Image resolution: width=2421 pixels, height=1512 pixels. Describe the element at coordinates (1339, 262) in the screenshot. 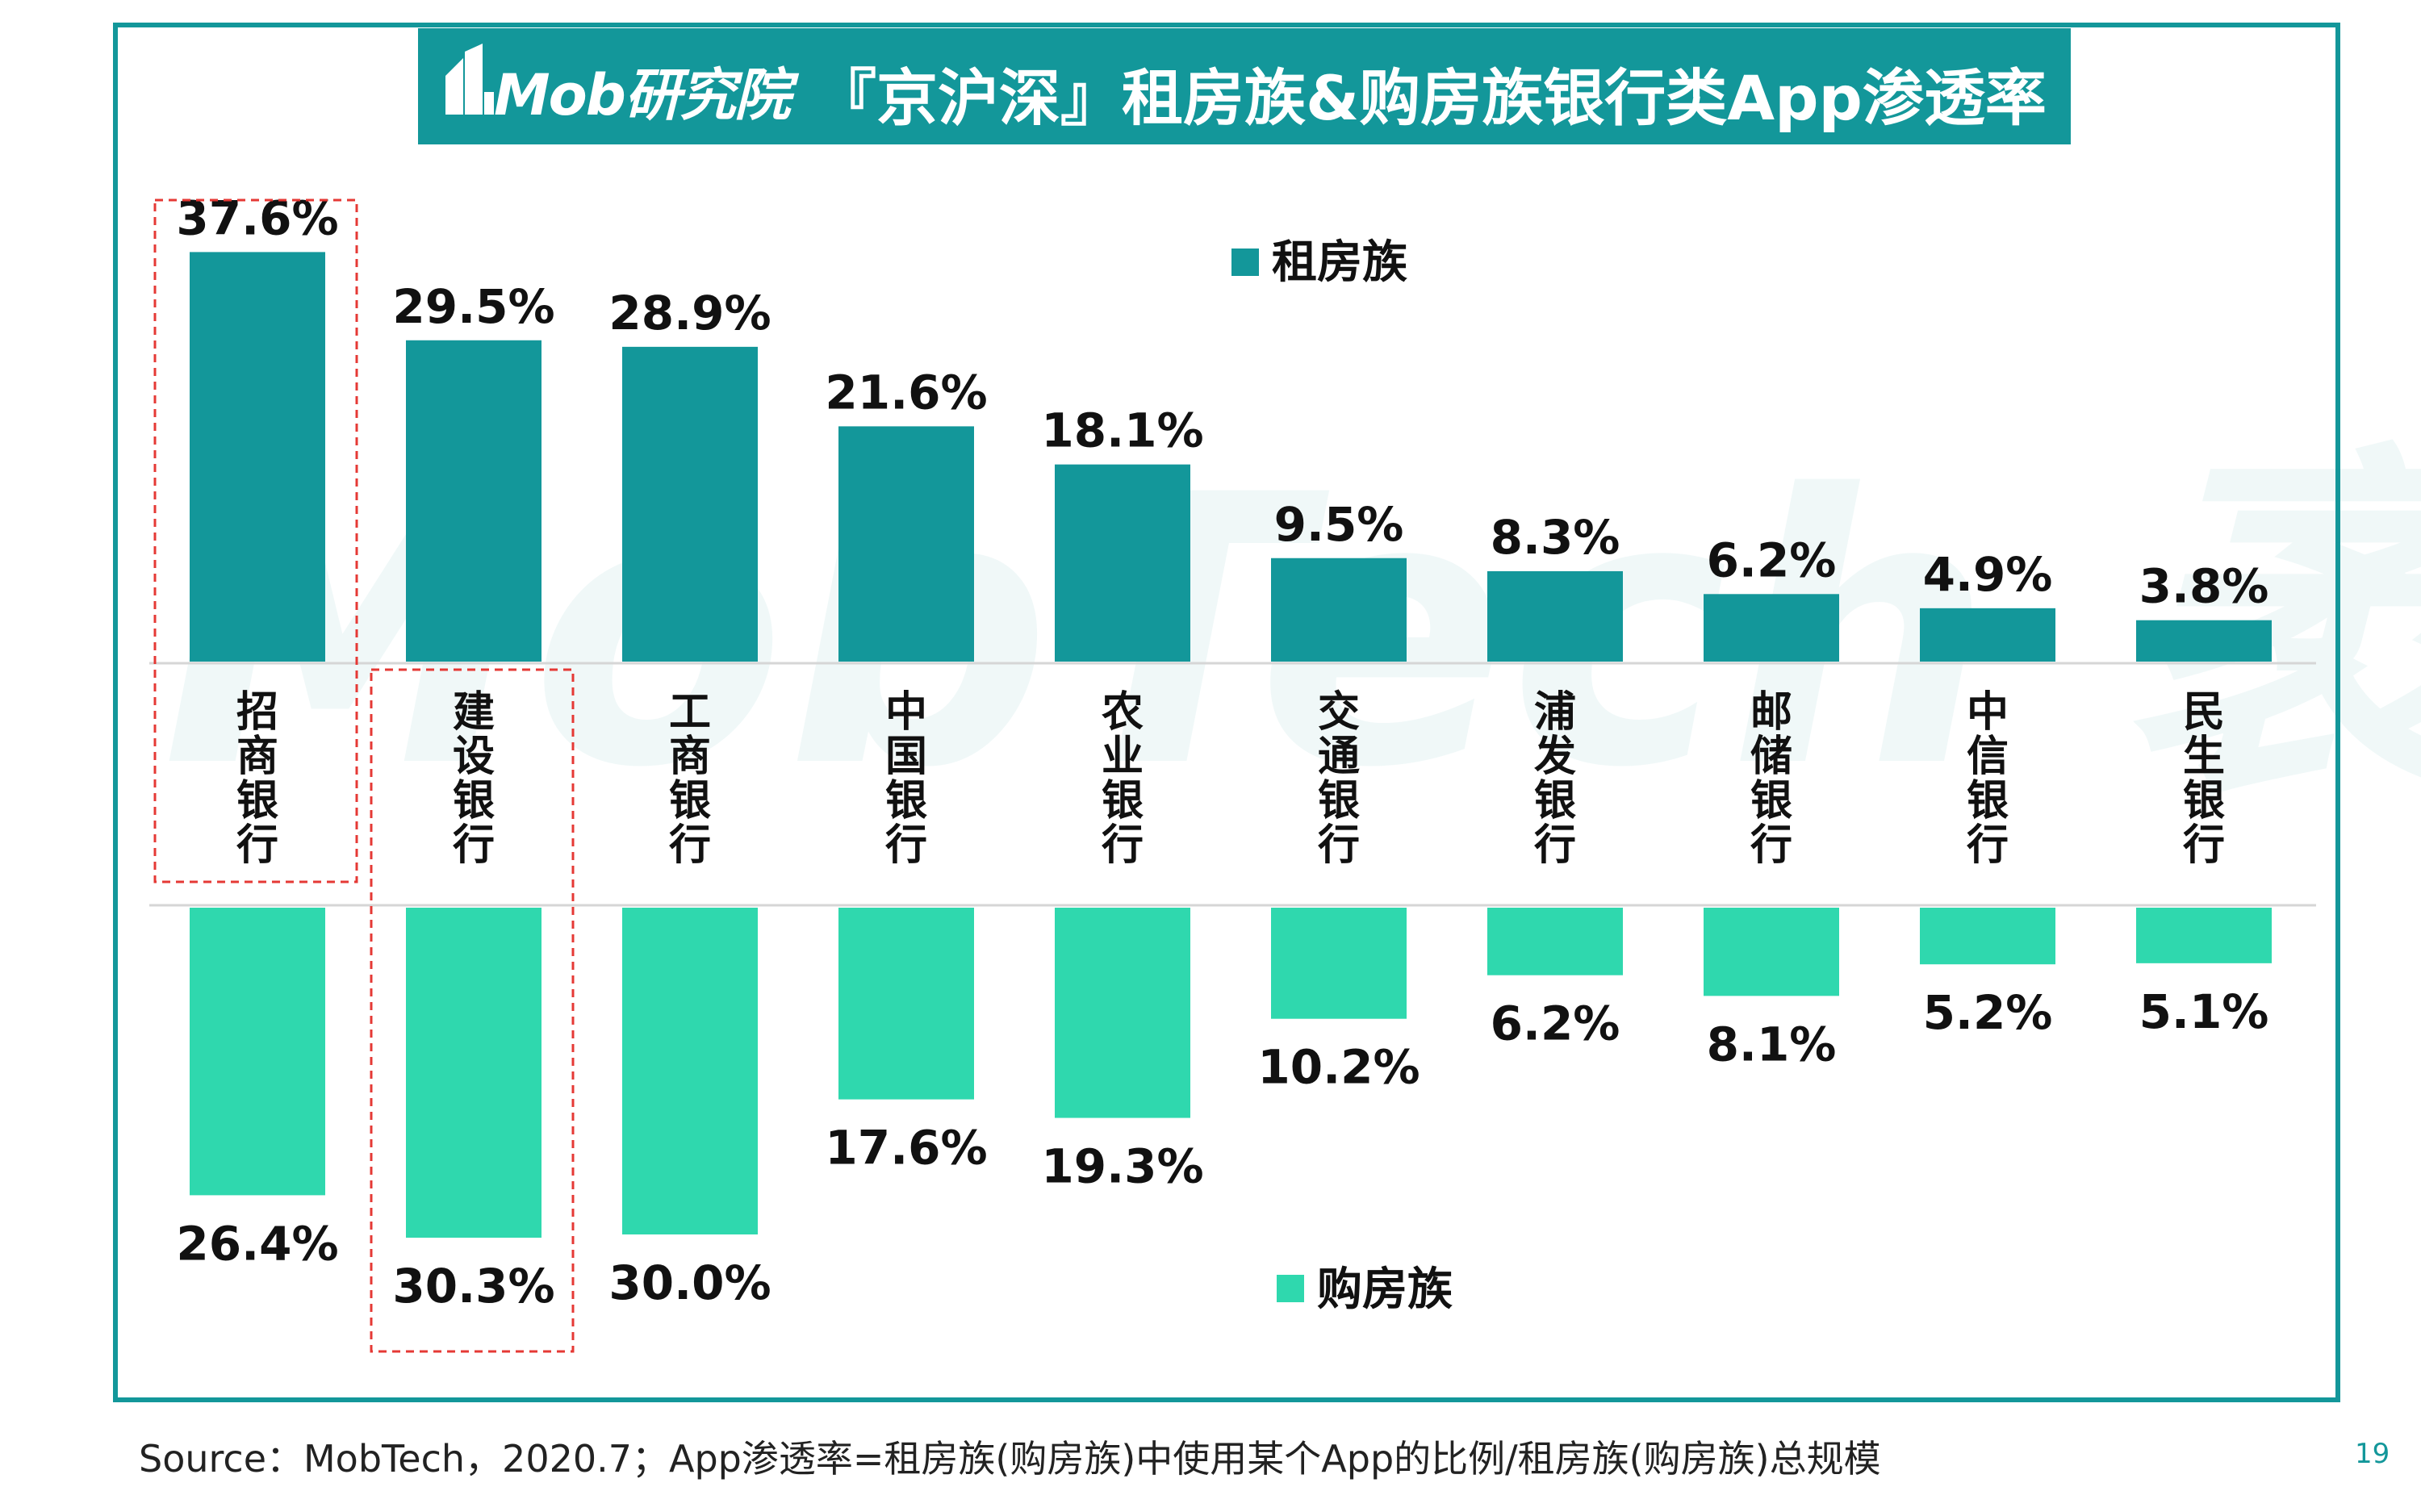

I see `legend-rent-label: 租房族` at that location.